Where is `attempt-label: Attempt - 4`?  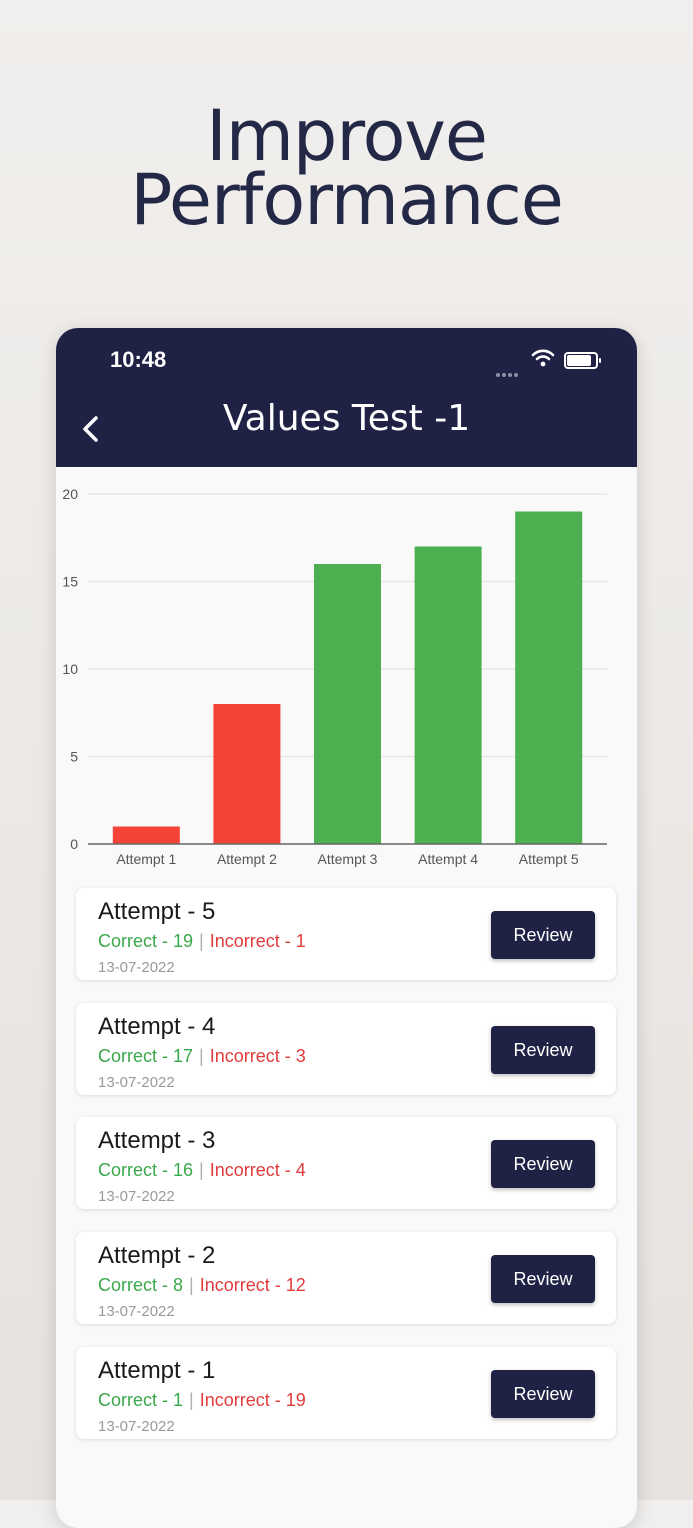
attempt-label: Attempt - 4 is located at coordinates (157, 1026).